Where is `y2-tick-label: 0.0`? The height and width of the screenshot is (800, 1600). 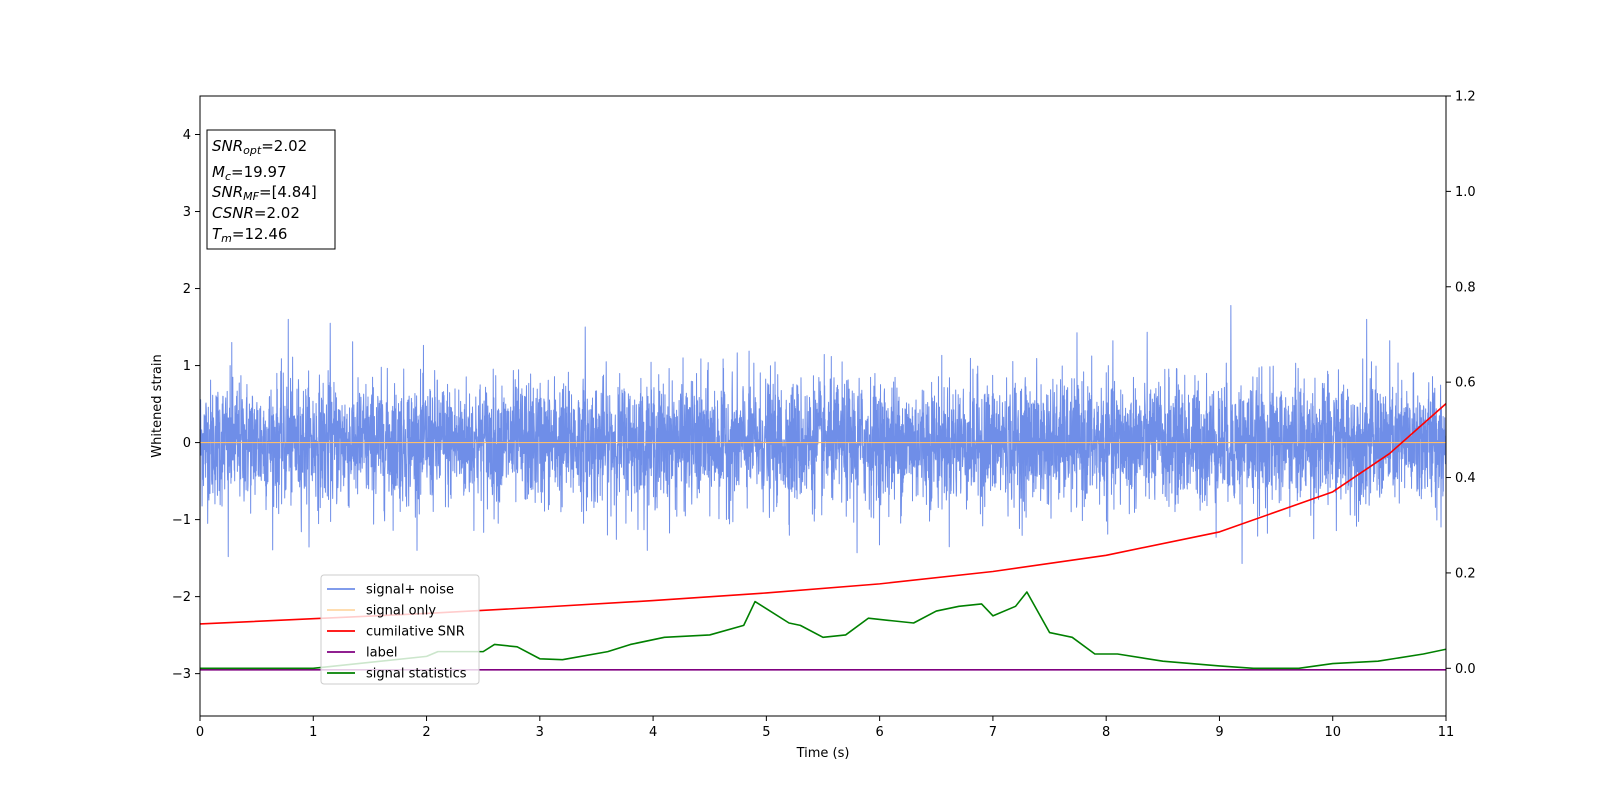 y2-tick-label: 0.0 is located at coordinates (1465, 669).